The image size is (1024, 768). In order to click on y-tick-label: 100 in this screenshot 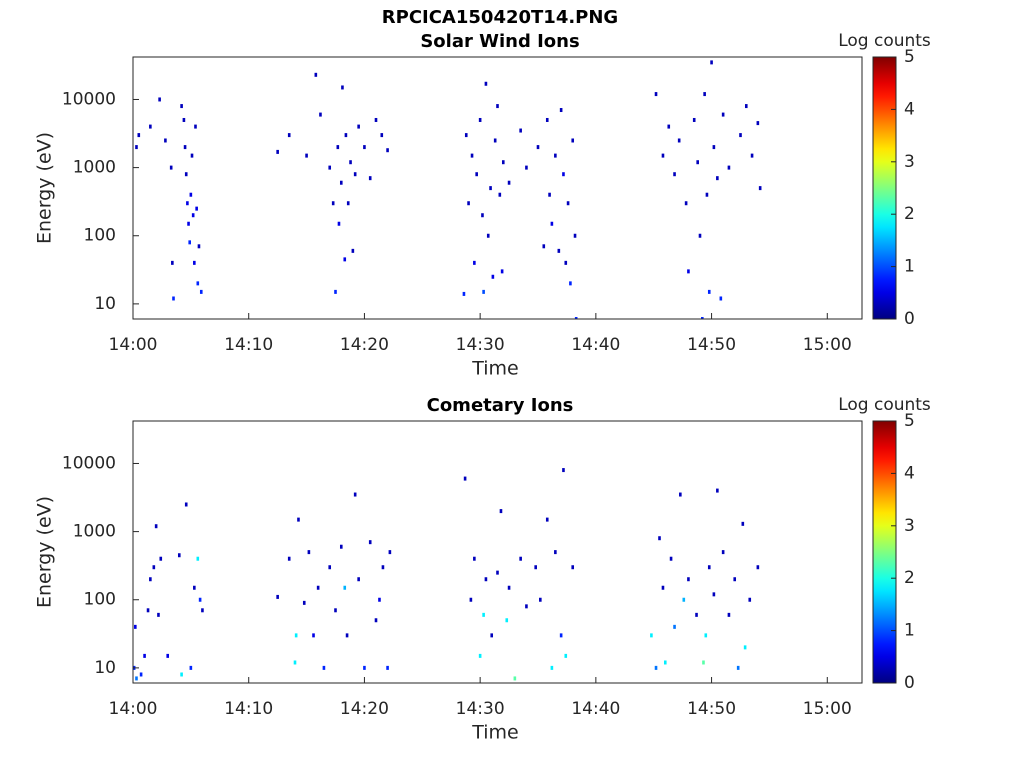, I will do `click(100, 236)`.